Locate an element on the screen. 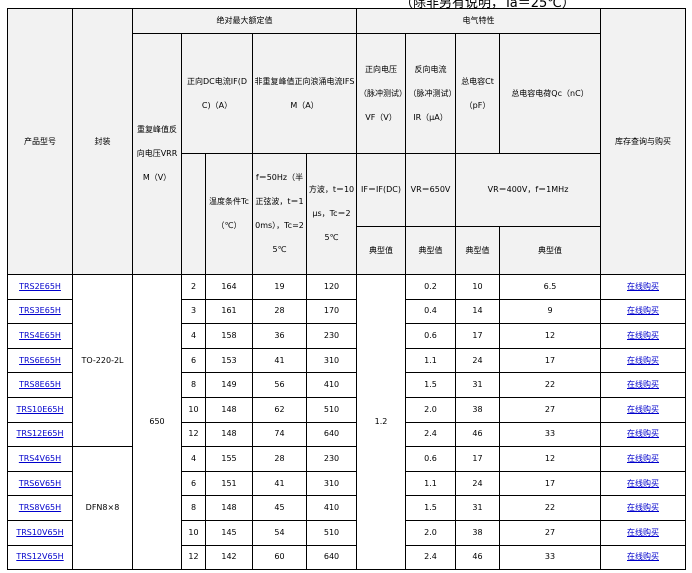 This screenshot has width=692, height=573. model-link: TRS8V65H is located at coordinates (40, 508).